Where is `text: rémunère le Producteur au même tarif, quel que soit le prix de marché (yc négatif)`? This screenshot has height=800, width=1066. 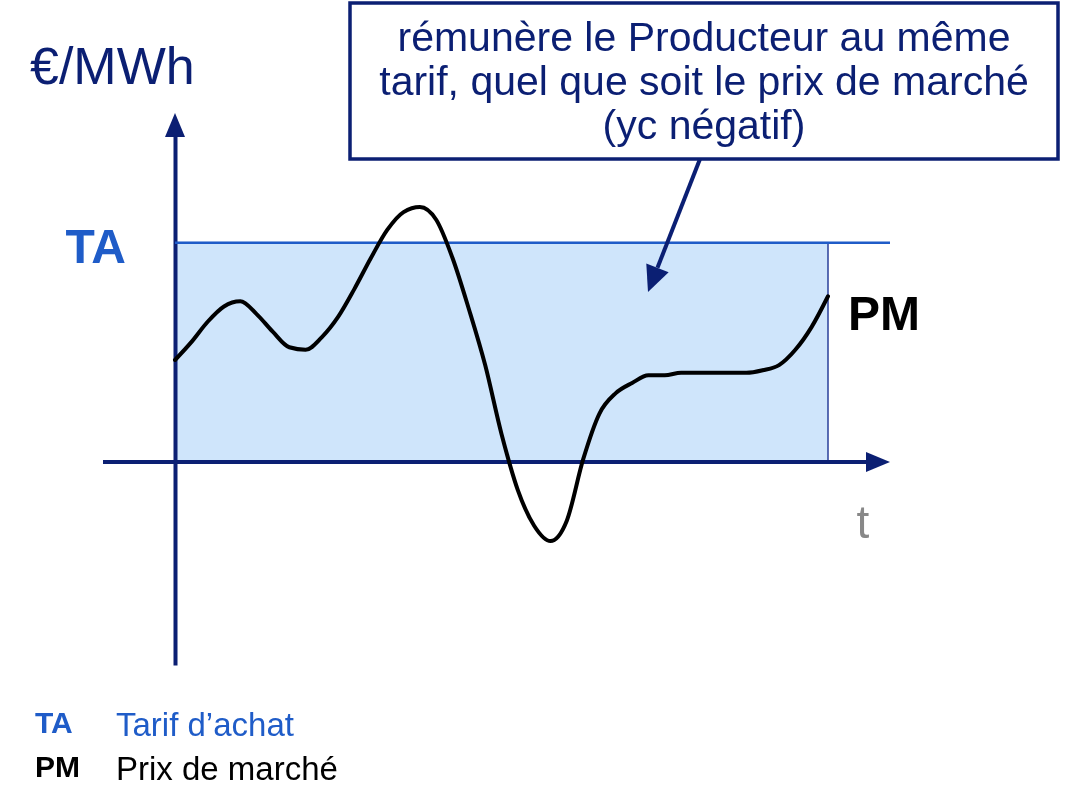 text: rémunère le Producteur au même tarif, quel que soit le prix de marché (yc négatif) is located at coordinates (704, 81).